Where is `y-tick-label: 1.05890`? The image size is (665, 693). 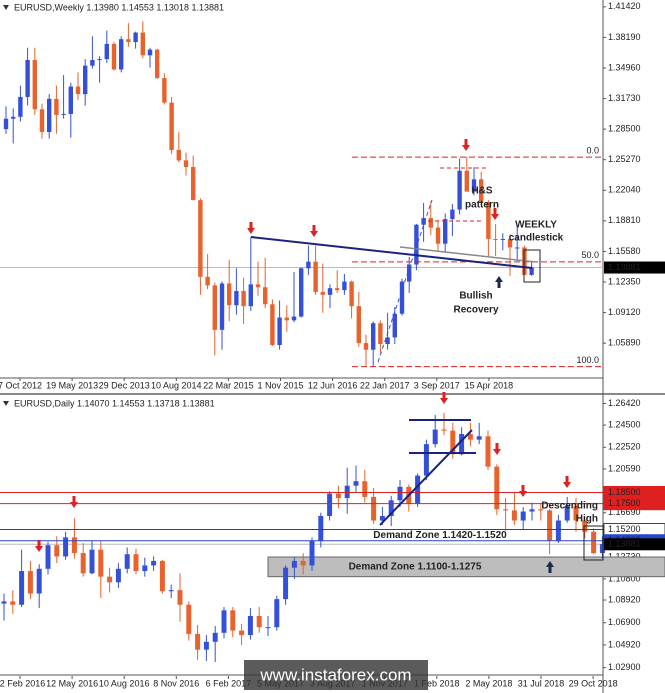 y-tick-label: 1.05890 is located at coordinates (624, 343).